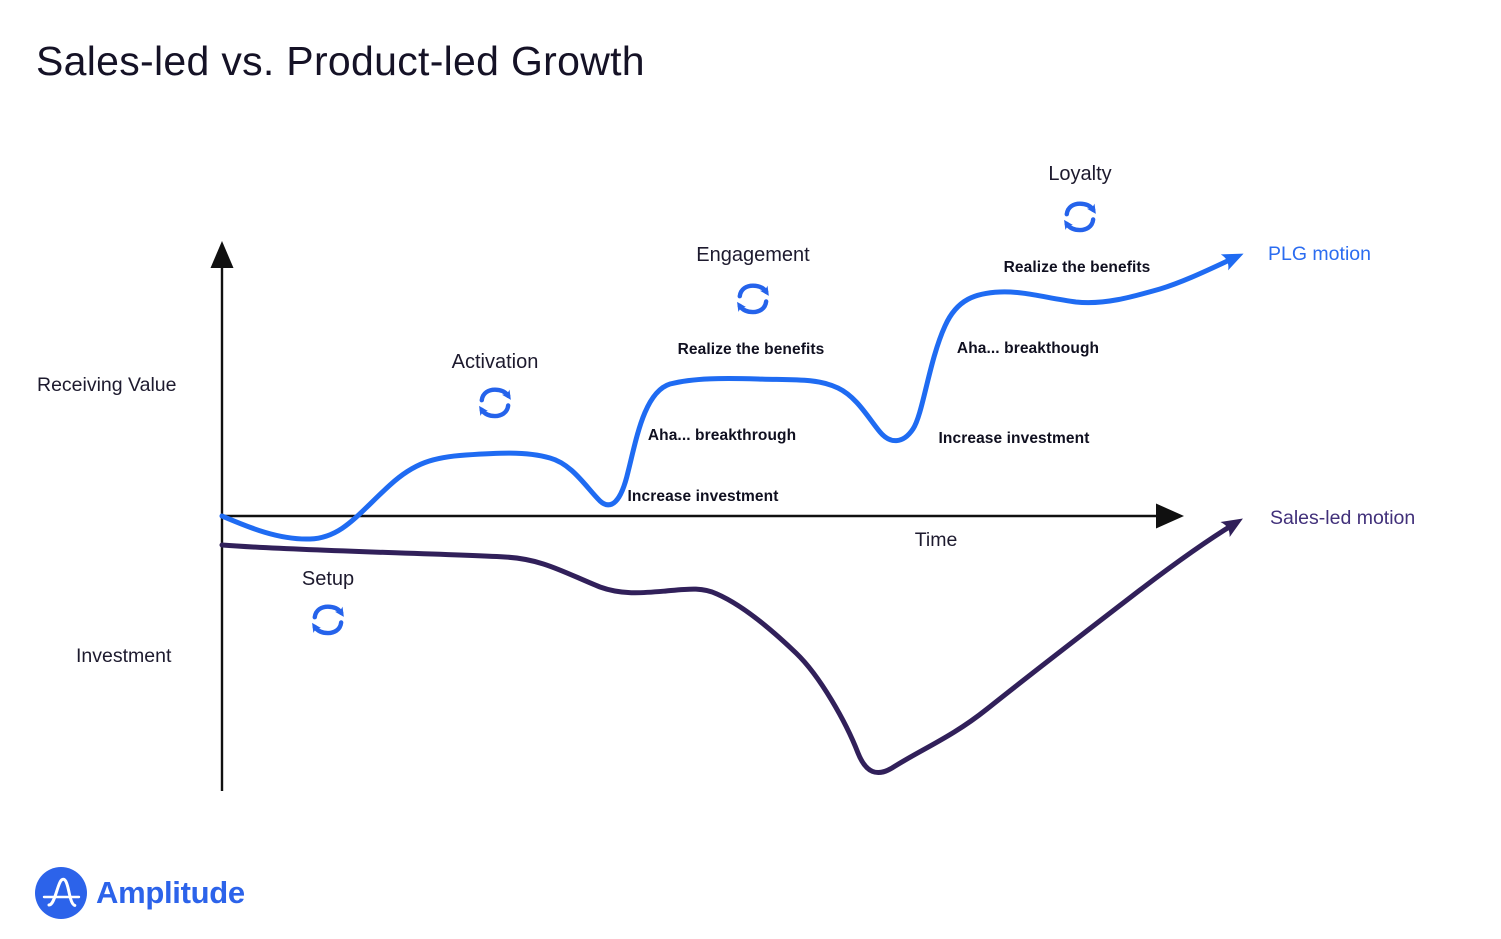 This screenshot has width=1501, height=939. I want to click on setup-cycle-icon, so click(328, 620).